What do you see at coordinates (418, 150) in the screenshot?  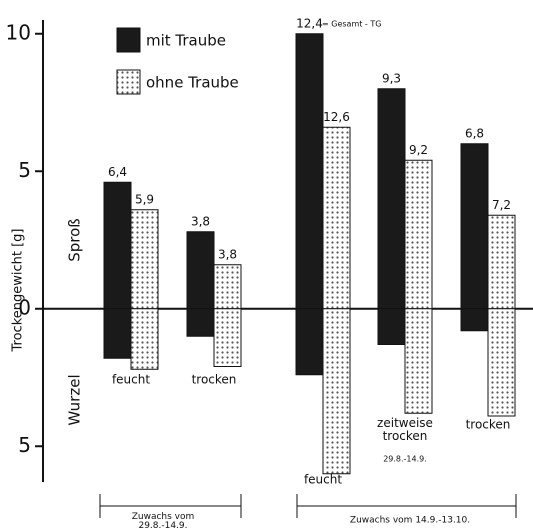 I see `total-label: 9,2` at bounding box center [418, 150].